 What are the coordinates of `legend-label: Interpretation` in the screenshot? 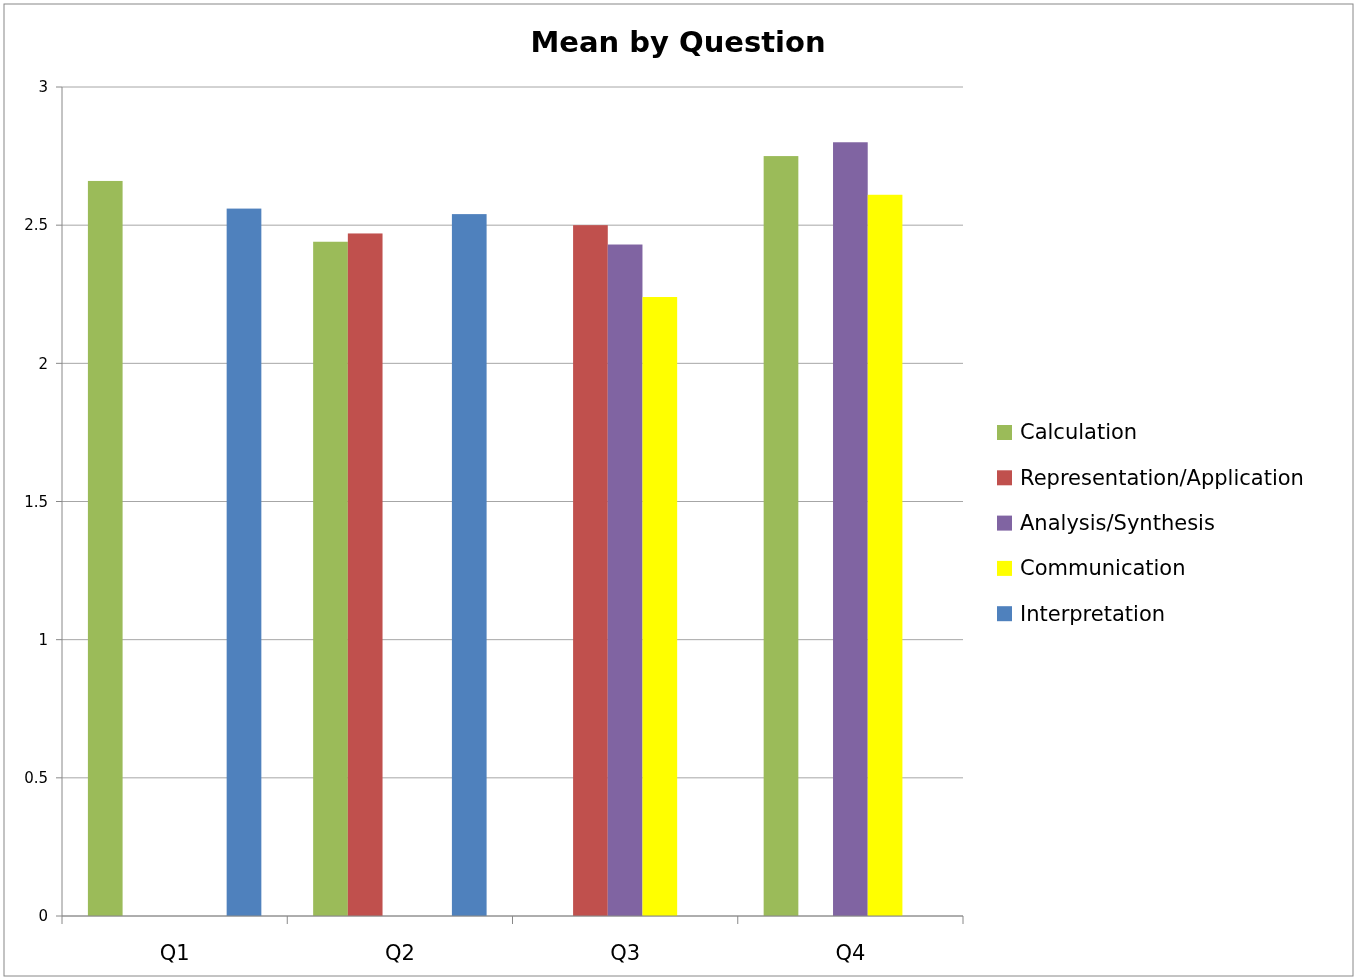 It's located at (1093, 613).